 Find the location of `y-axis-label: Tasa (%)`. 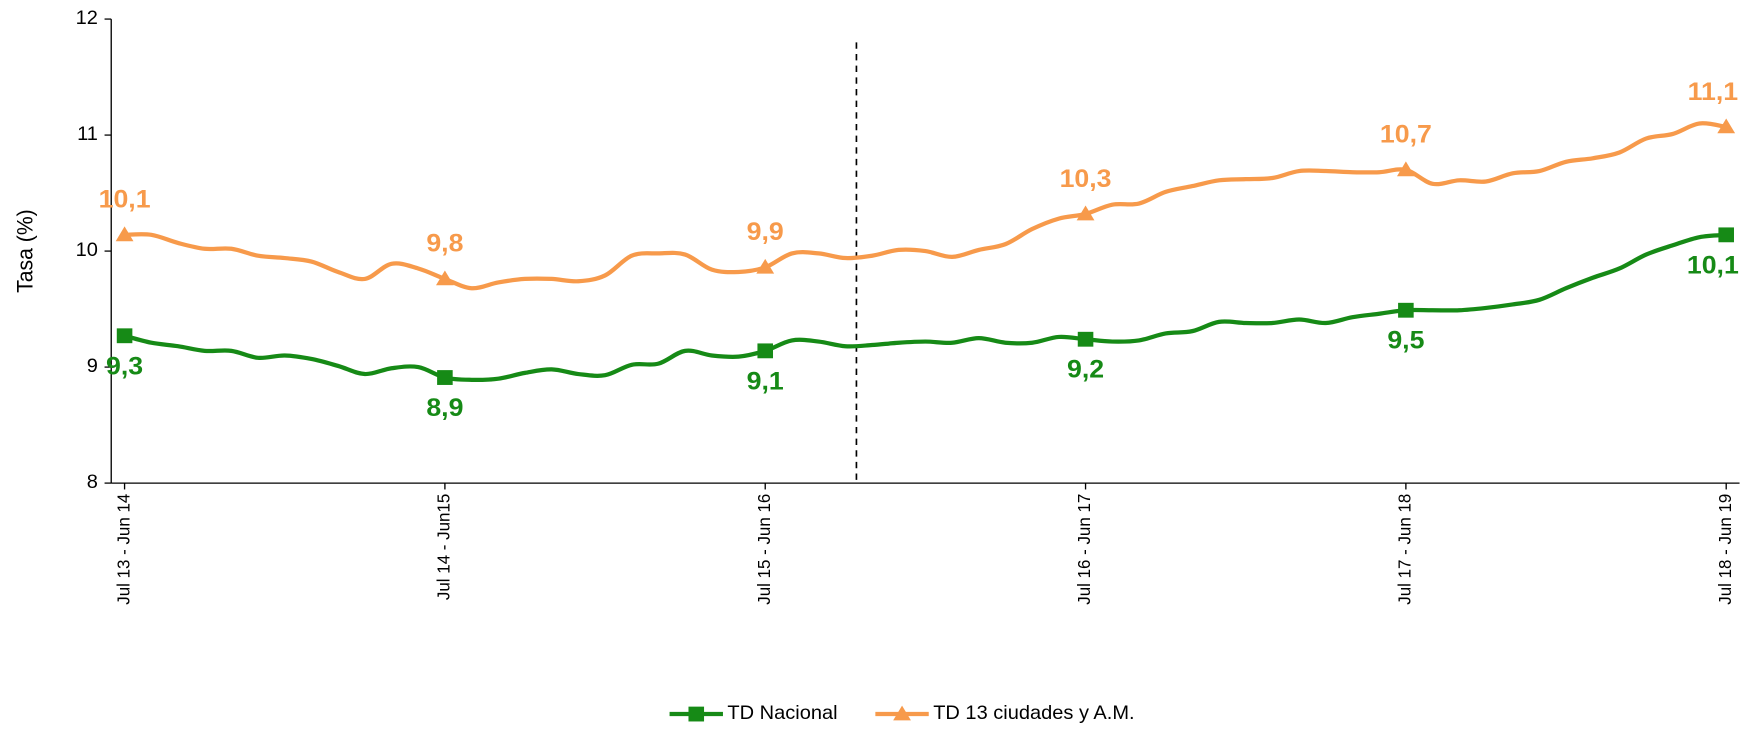

y-axis-label: Tasa (%) is located at coordinates (25, 251).